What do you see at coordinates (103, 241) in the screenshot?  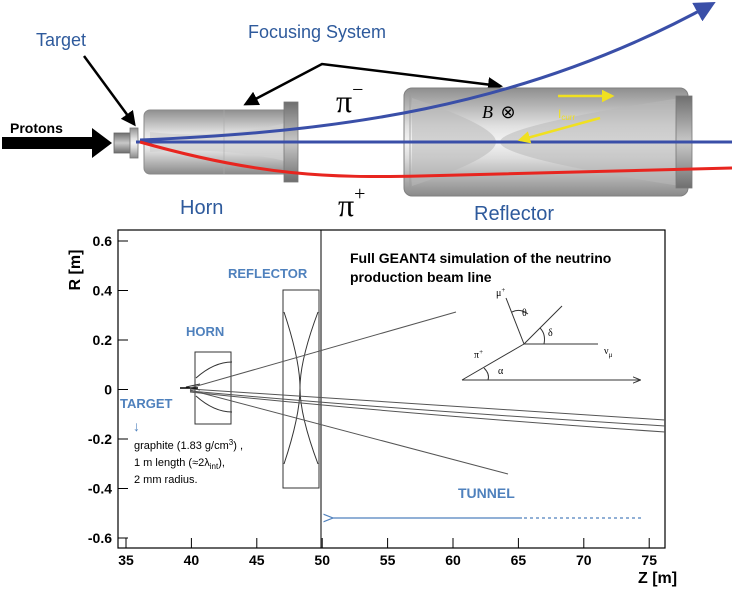 I see `y-tick-label: 0.6` at bounding box center [103, 241].